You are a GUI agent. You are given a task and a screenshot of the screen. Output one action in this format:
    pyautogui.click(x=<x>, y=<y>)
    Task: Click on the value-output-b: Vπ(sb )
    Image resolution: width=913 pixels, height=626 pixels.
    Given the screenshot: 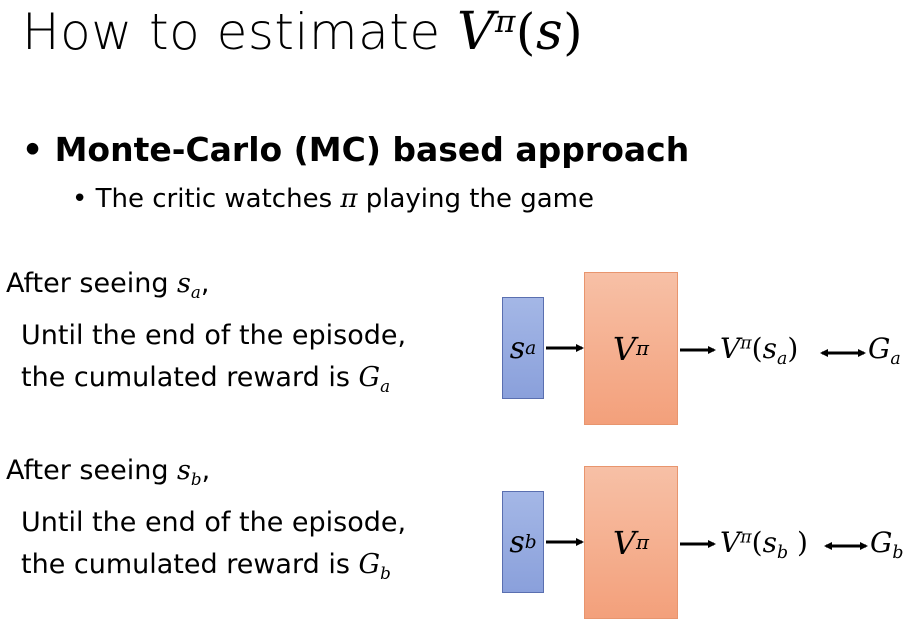 What is the action you would take?
    pyautogui.click(x=764, y=545)
    